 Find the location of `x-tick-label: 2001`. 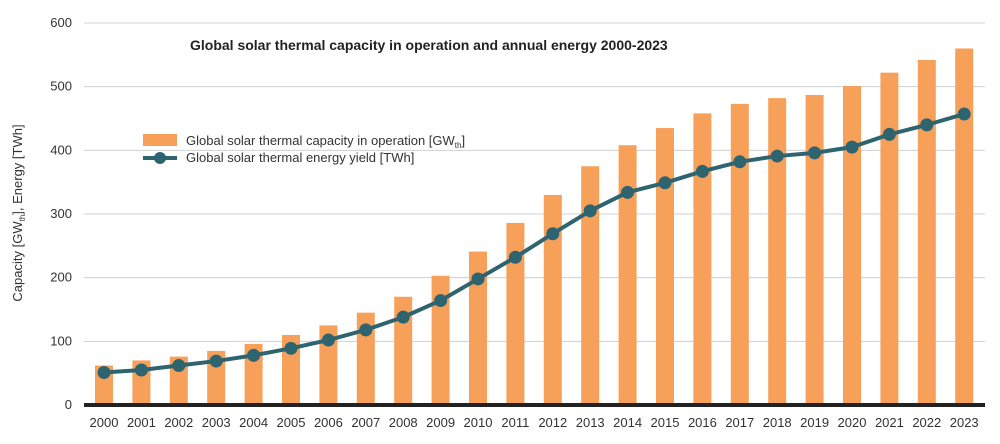

x-tick-label: 2001 is located at coordinates (141, 422).